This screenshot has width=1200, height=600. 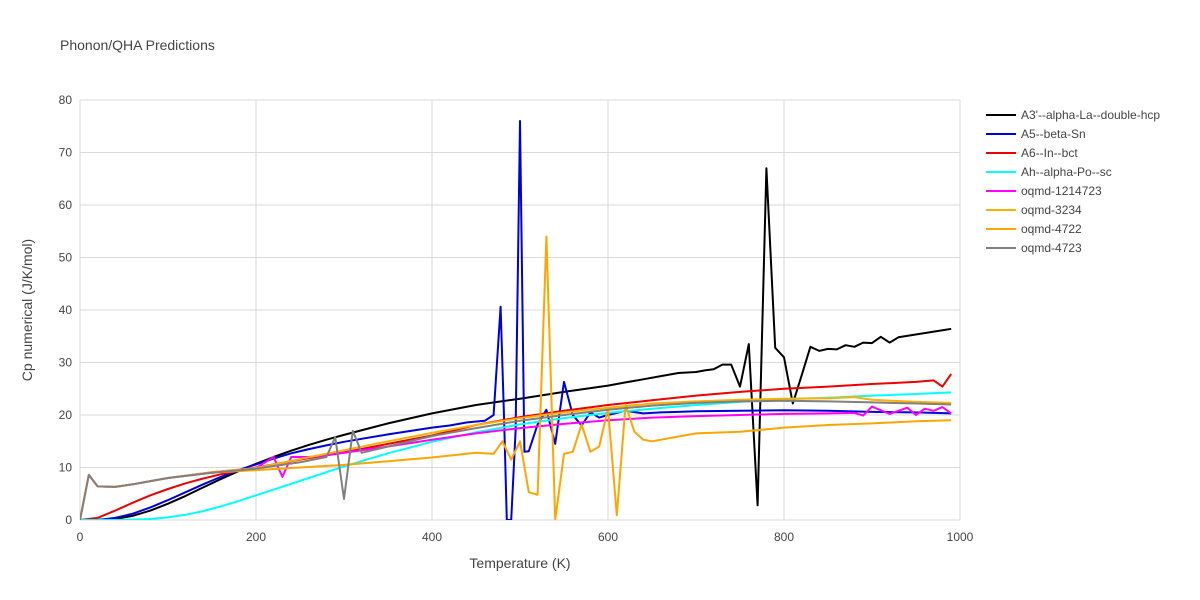 I want to click on legend-item: oqmd-1214723, so click(x=1044, y=191).